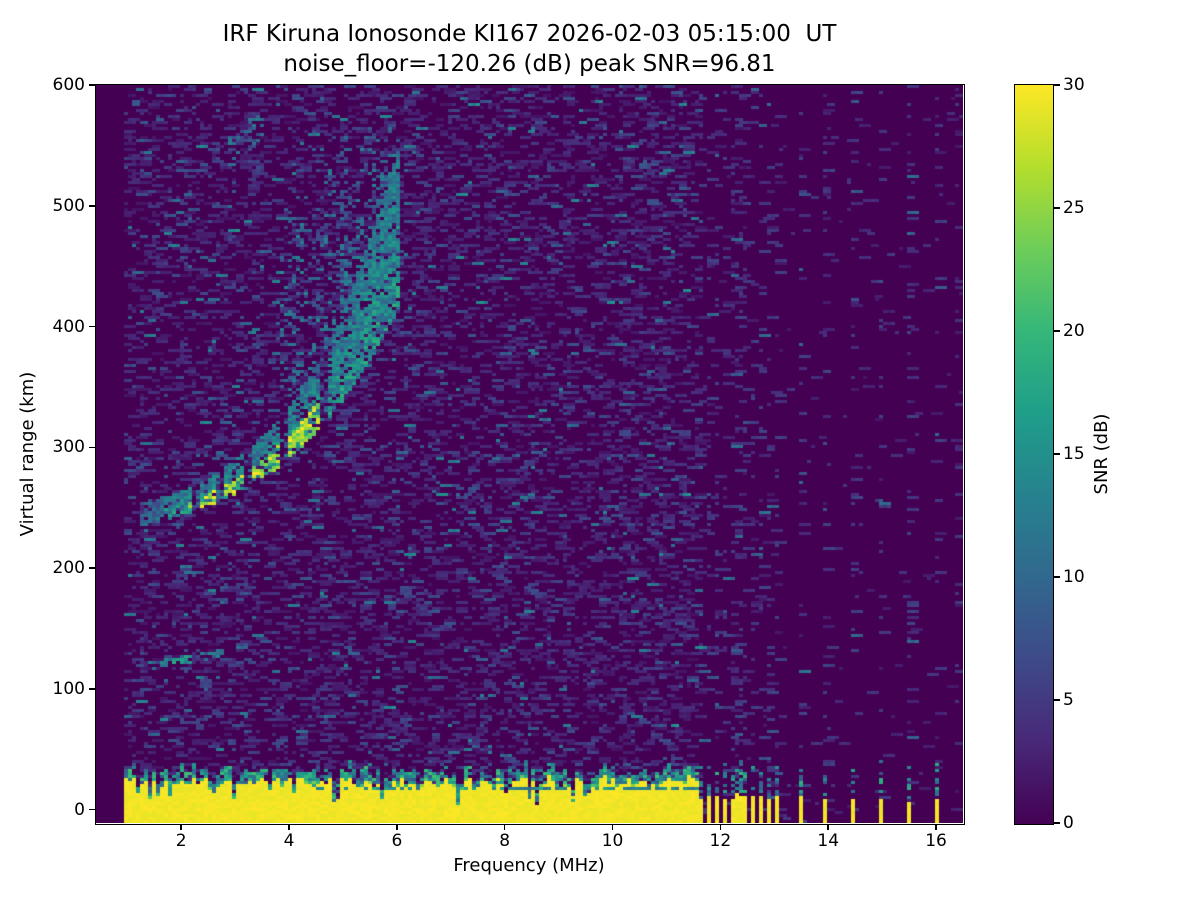 This screenshot has width=1200, height=900. Describe the element at coordinates (1074, 331) in the screenshot. I see `colorbar-tick-label: 20` at that location.